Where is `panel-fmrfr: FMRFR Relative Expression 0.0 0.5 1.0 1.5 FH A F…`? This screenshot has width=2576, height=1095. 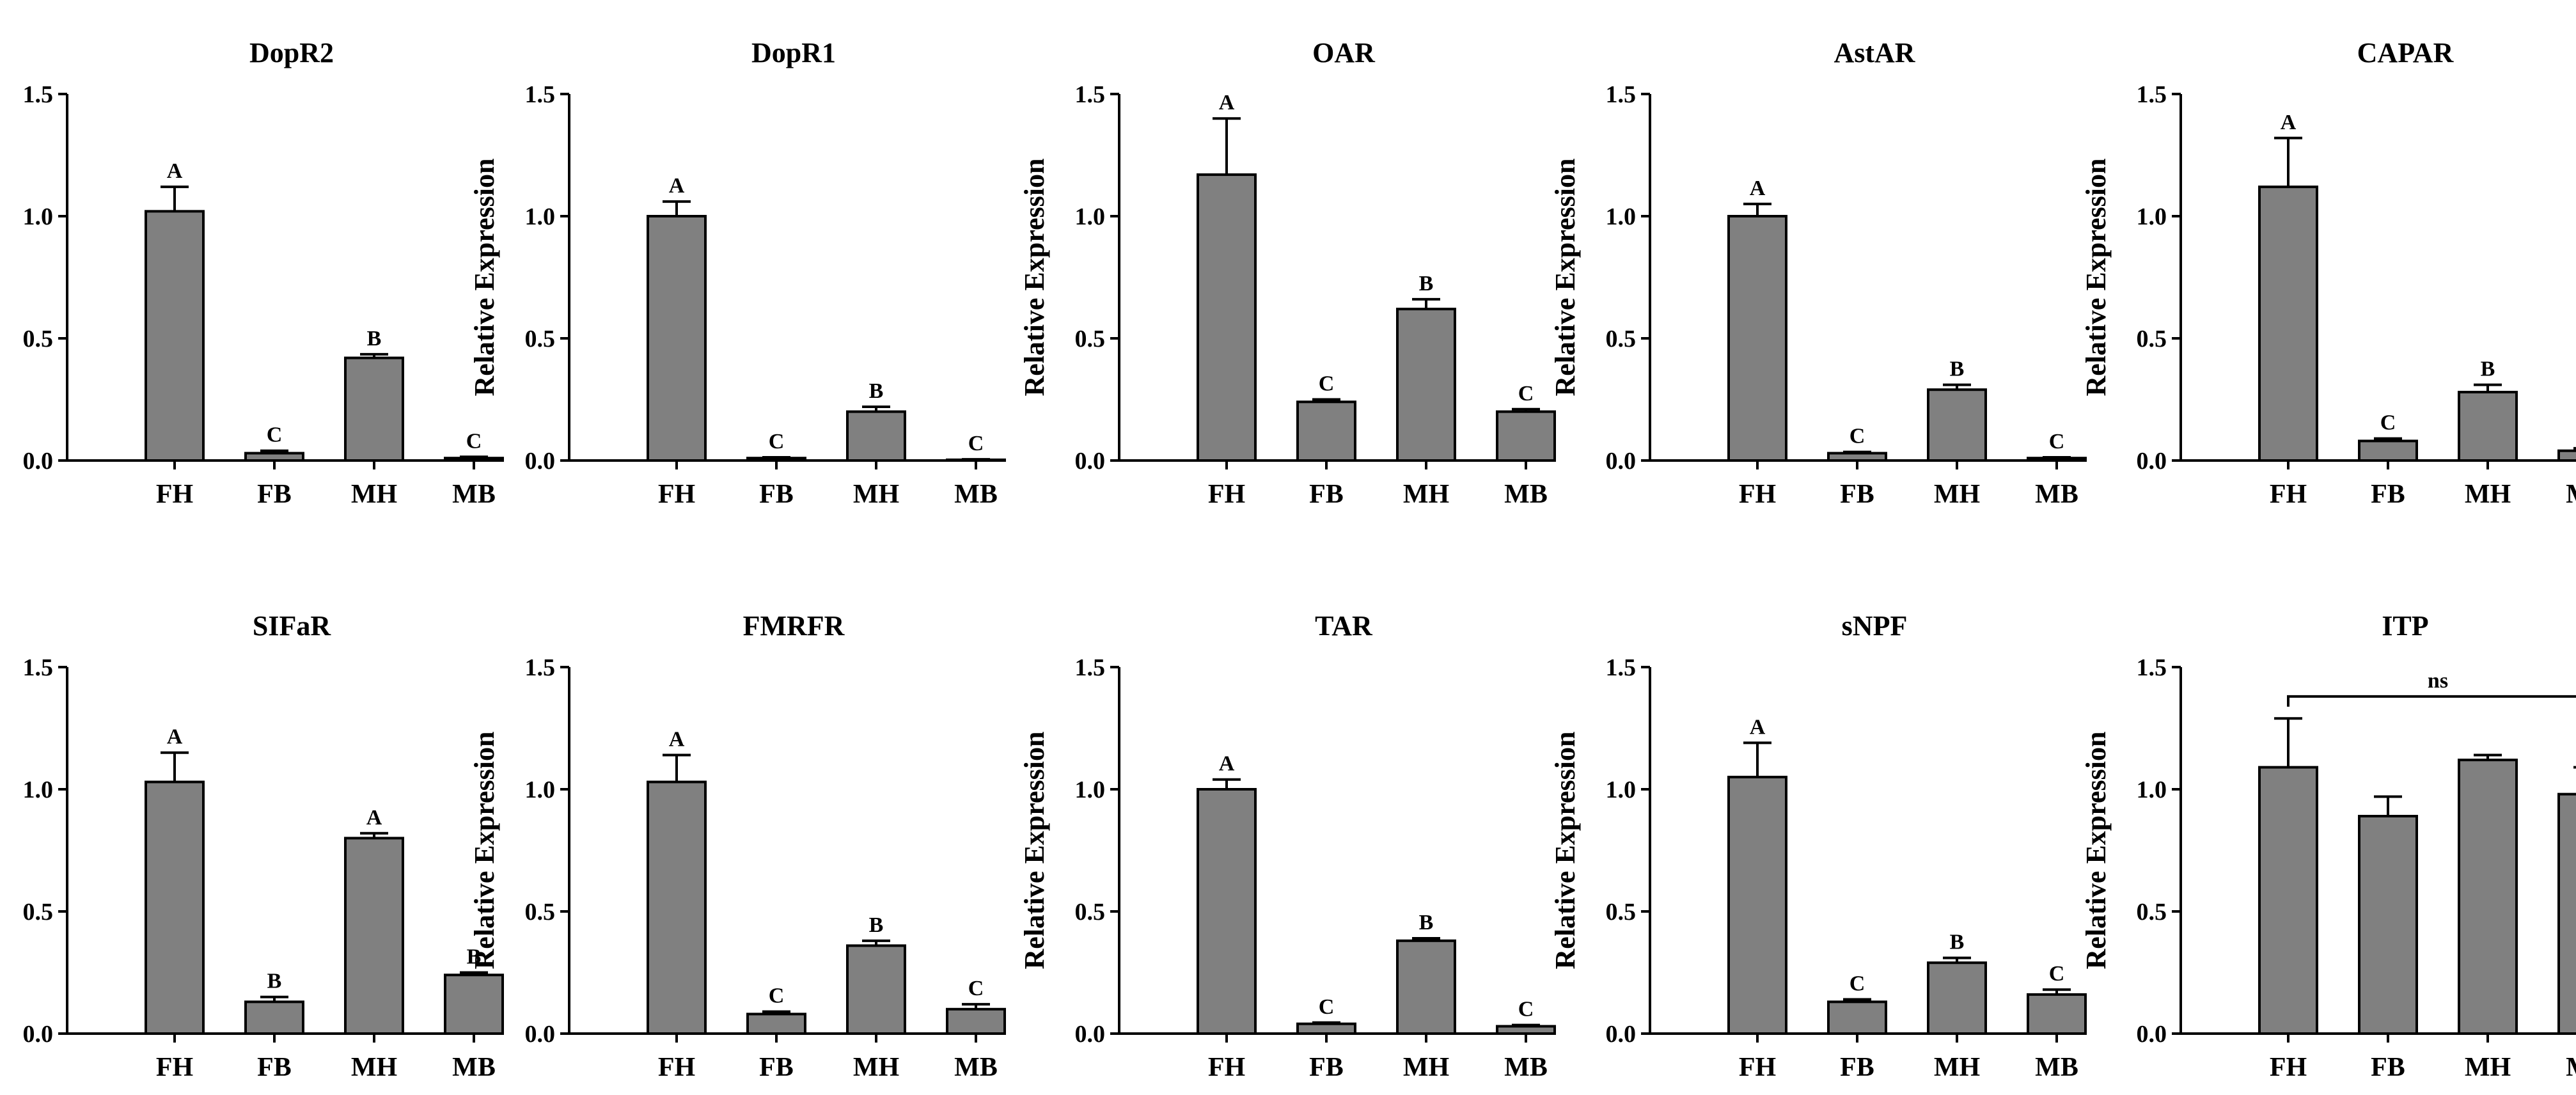
panel-fmrfr: FMRFR Relative Expression 0.0 0.5 1.0 1.5 FH A F… is located at coordinates (737, 846).